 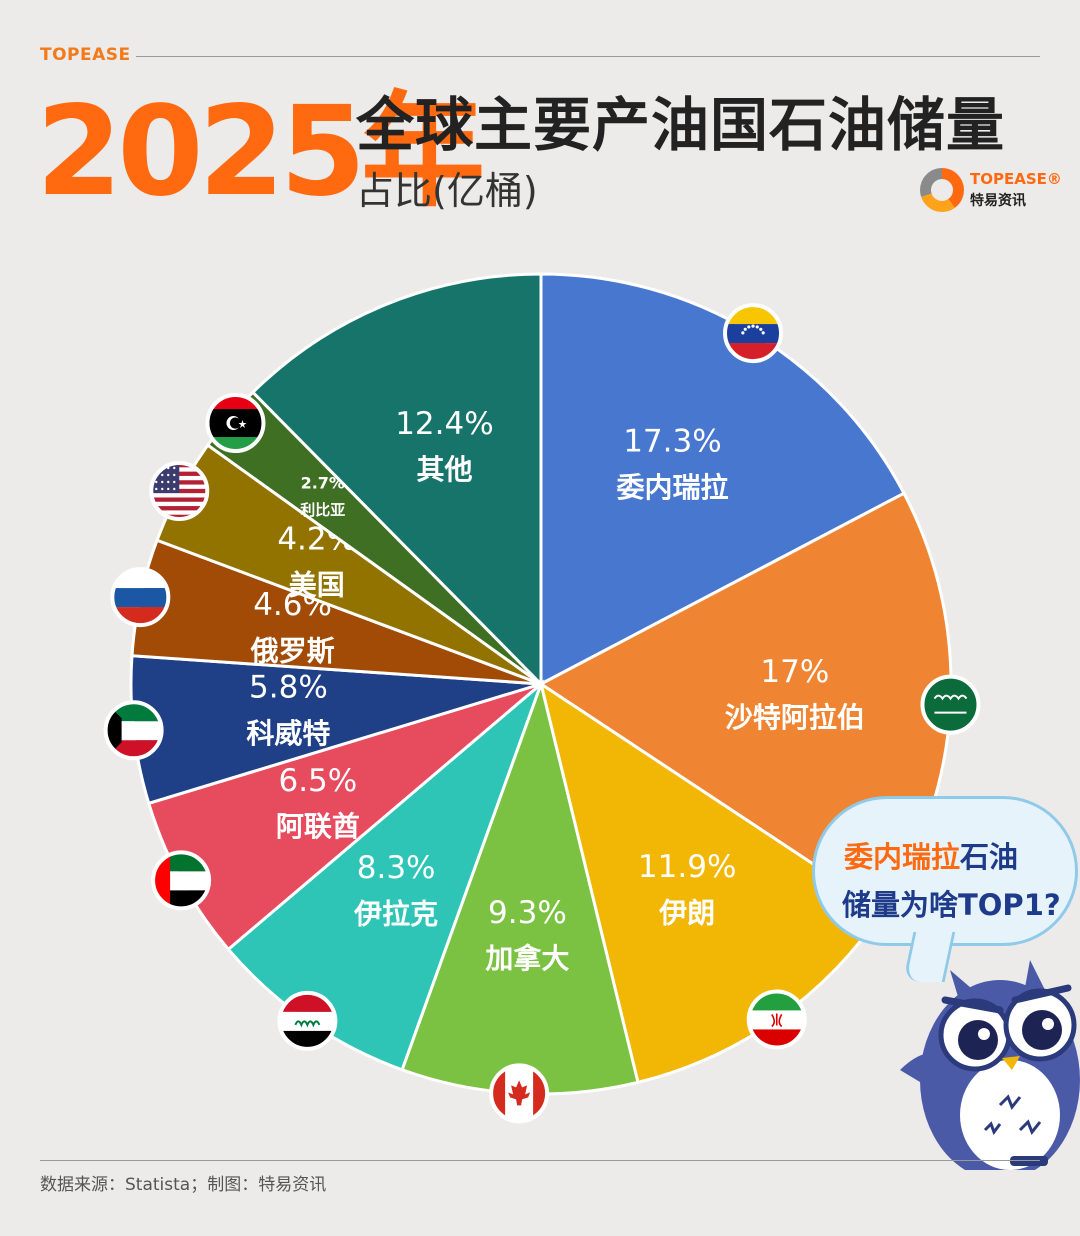 What do you see at coordinates (396, 480) in the screenshot?
I see `pie-slice` at bounding box center [396, 480].